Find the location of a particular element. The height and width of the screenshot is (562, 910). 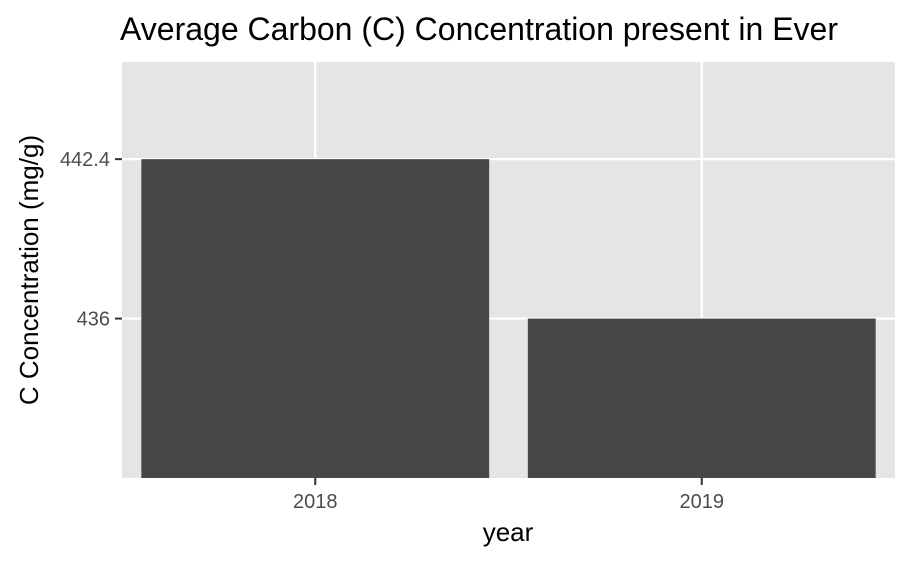

y-axis: 436 442.4 is located at coordinates (91, 240).